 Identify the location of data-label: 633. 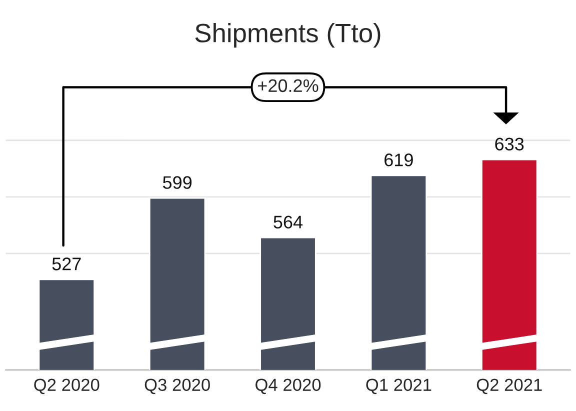
(509, 144).